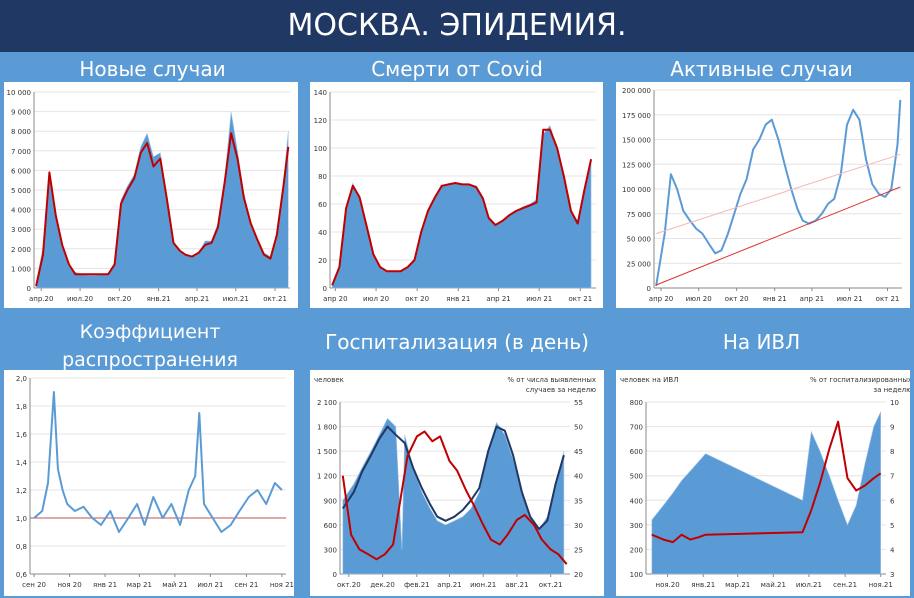 The width and height of the screenshot is (914, 598). I want to click on y-tick-label: 500, so click(636, 477).